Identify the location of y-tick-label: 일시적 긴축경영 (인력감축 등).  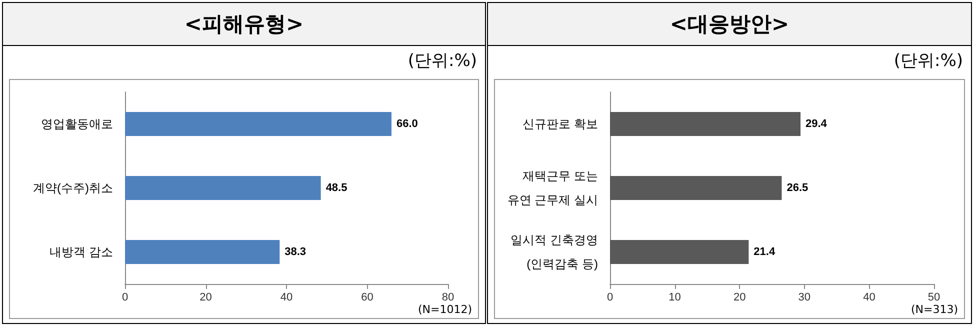
(554, 252).